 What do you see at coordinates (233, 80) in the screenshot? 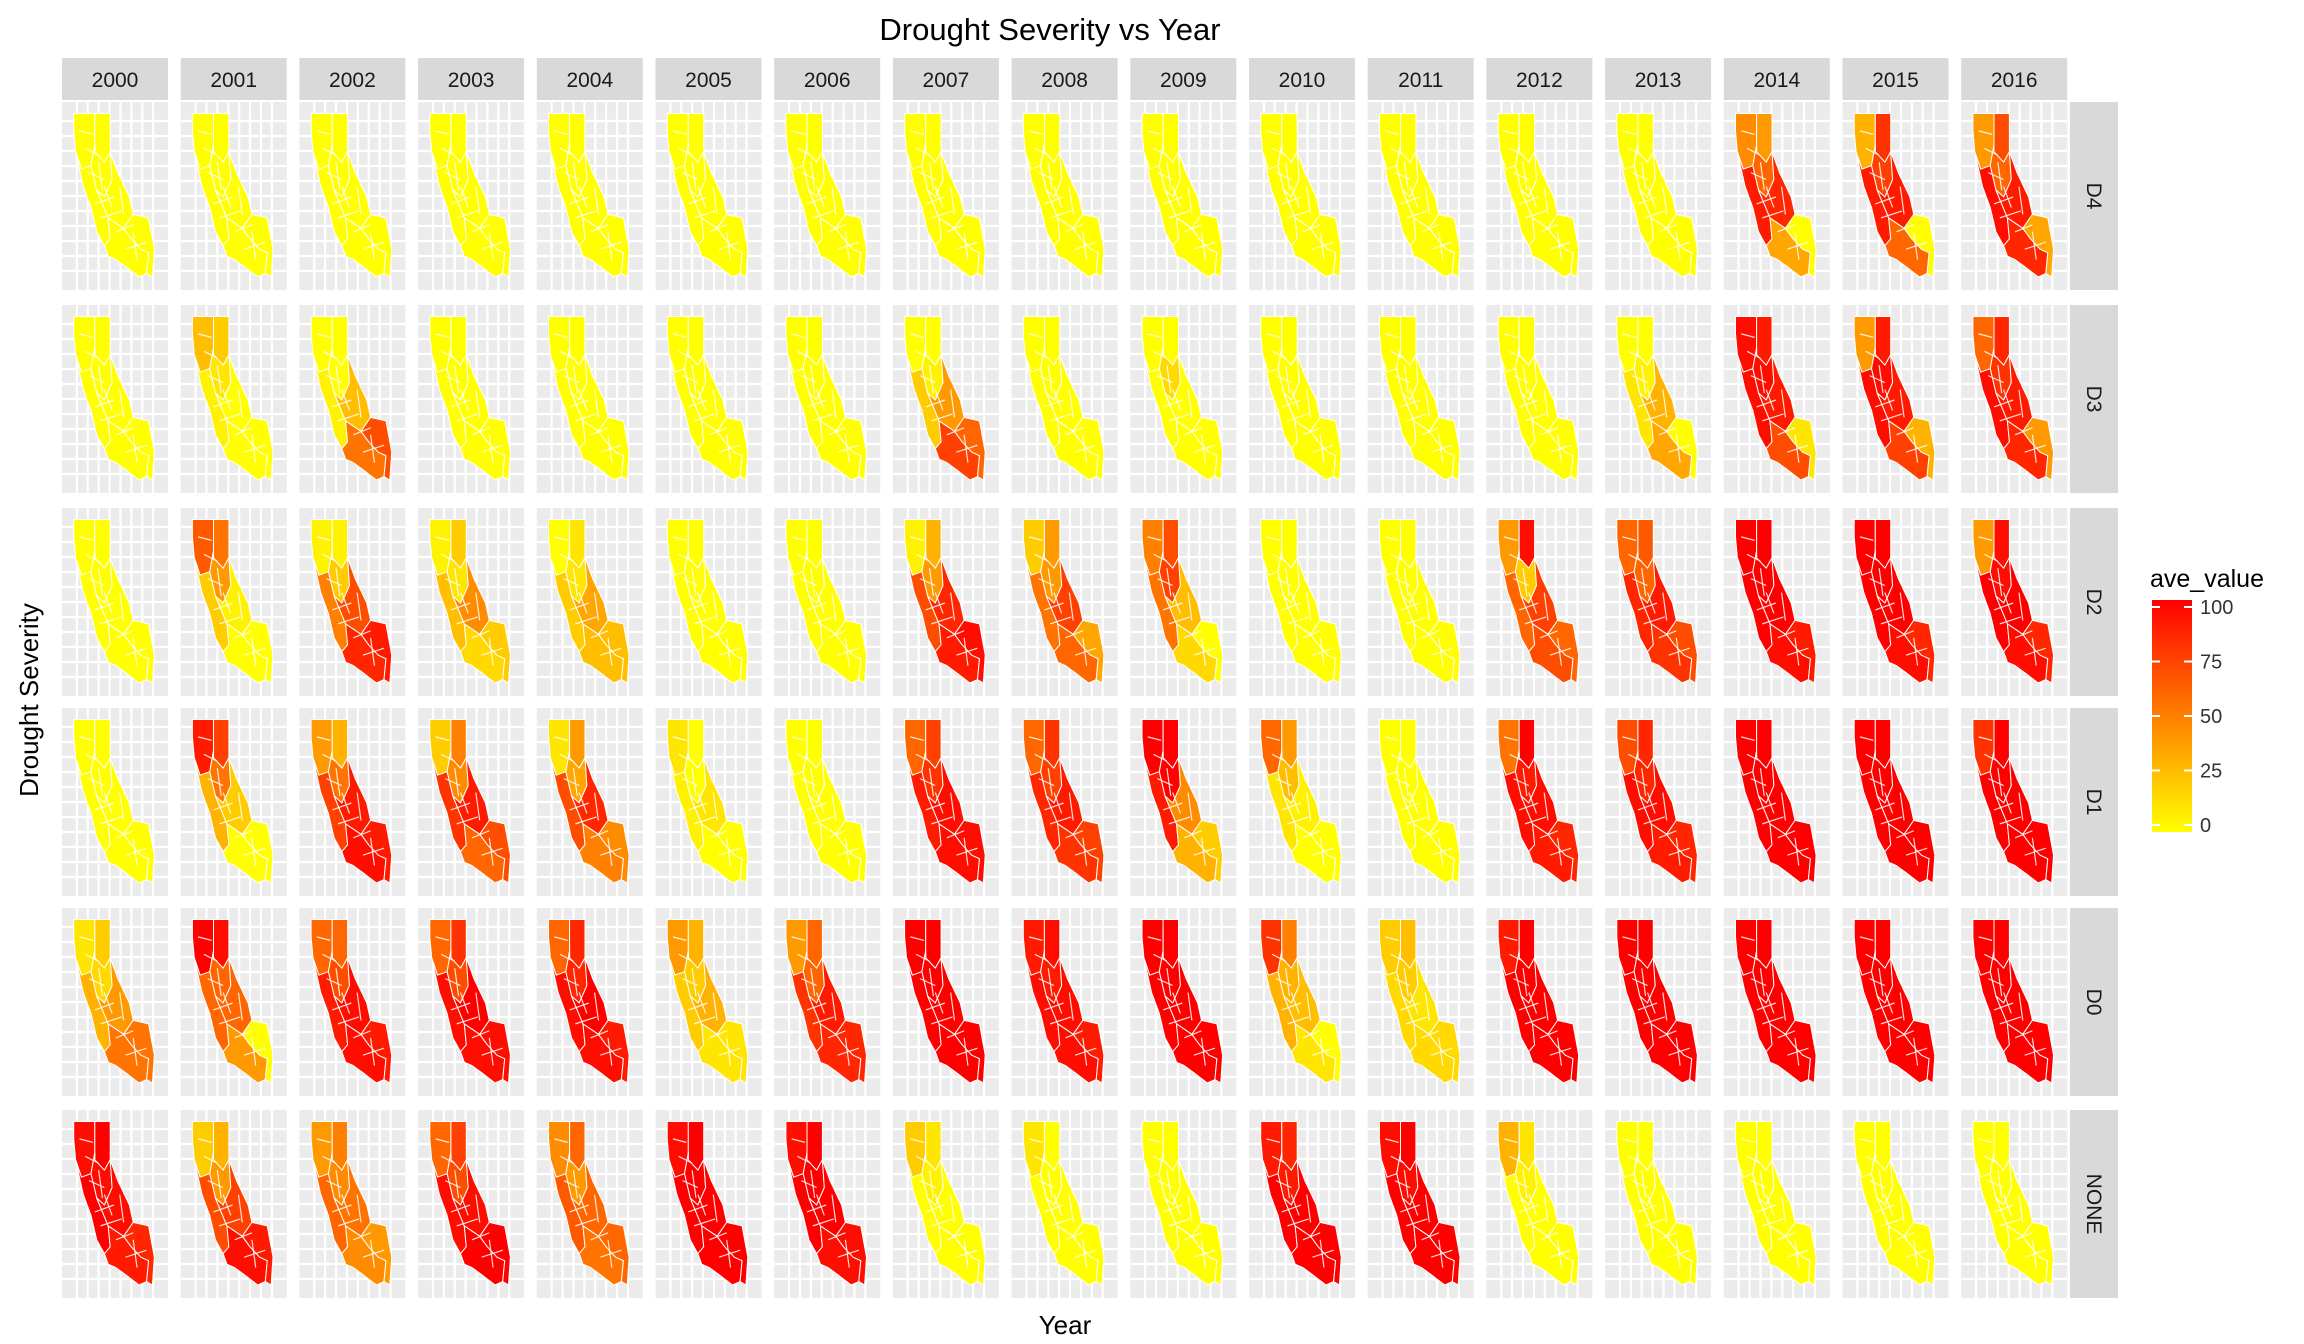
I see `strip-label-2001: 2001` at bounding box center [233, 80].